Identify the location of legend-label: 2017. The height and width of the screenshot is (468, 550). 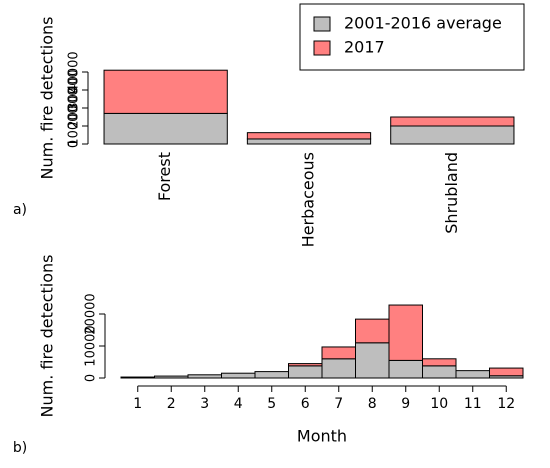
(364, 47).